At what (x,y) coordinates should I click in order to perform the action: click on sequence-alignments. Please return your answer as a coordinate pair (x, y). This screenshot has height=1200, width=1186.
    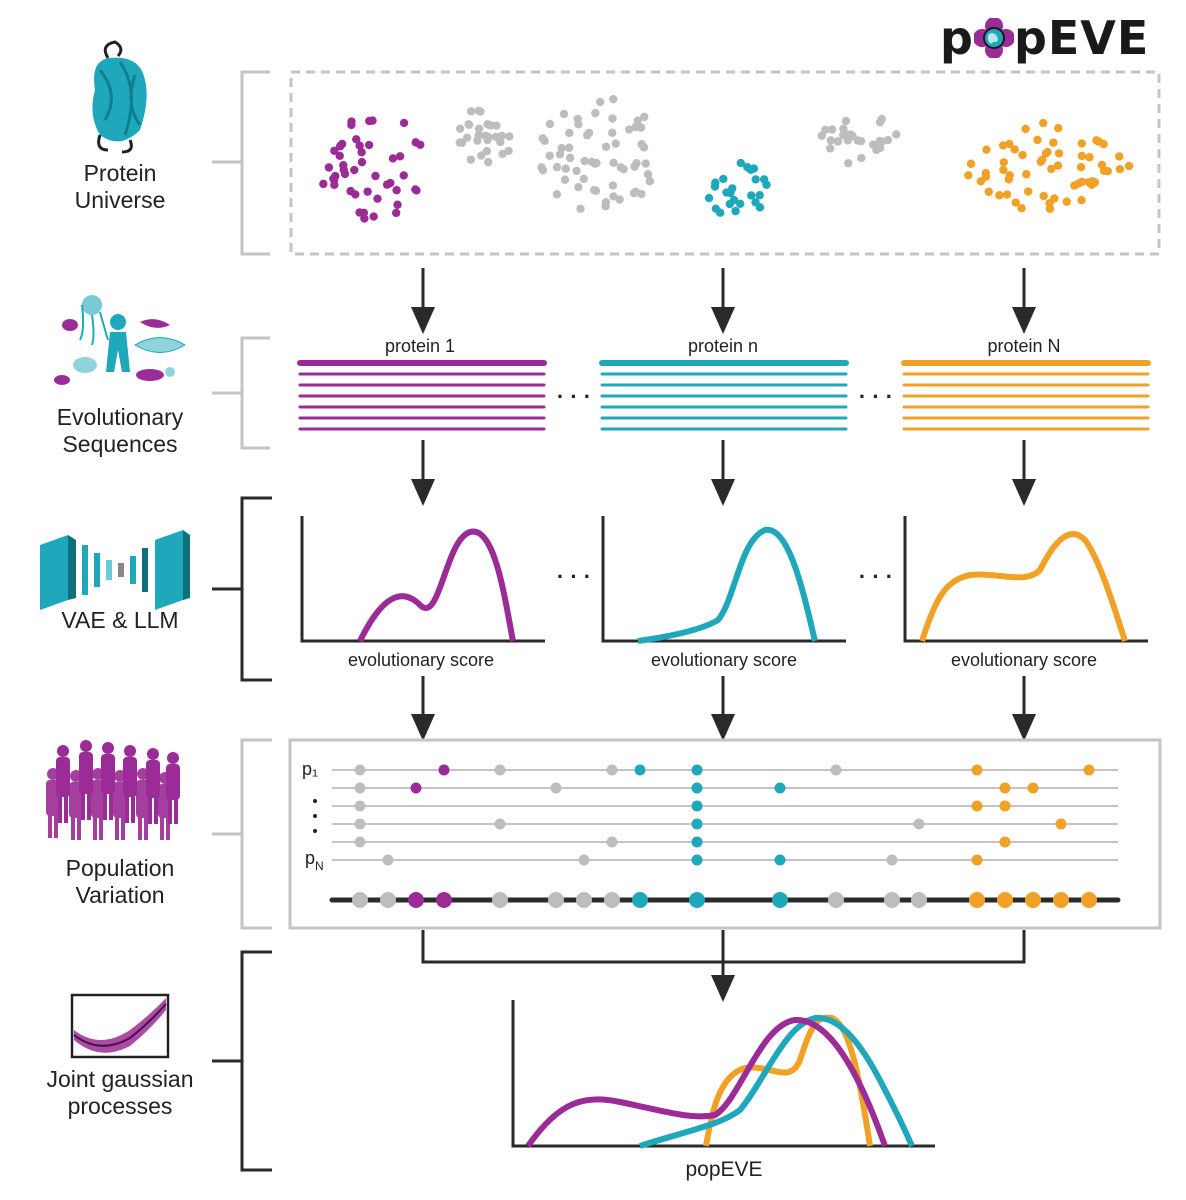
    Looking at the image, I should click on (724, 395).